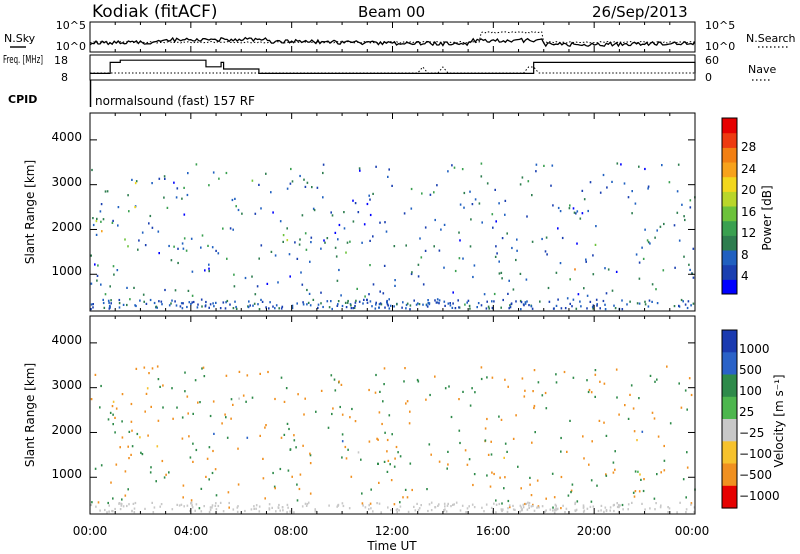  Describe the element at coordinates (729, 453) in the screenshot. I see `vel-cbar-swatch` at that location.